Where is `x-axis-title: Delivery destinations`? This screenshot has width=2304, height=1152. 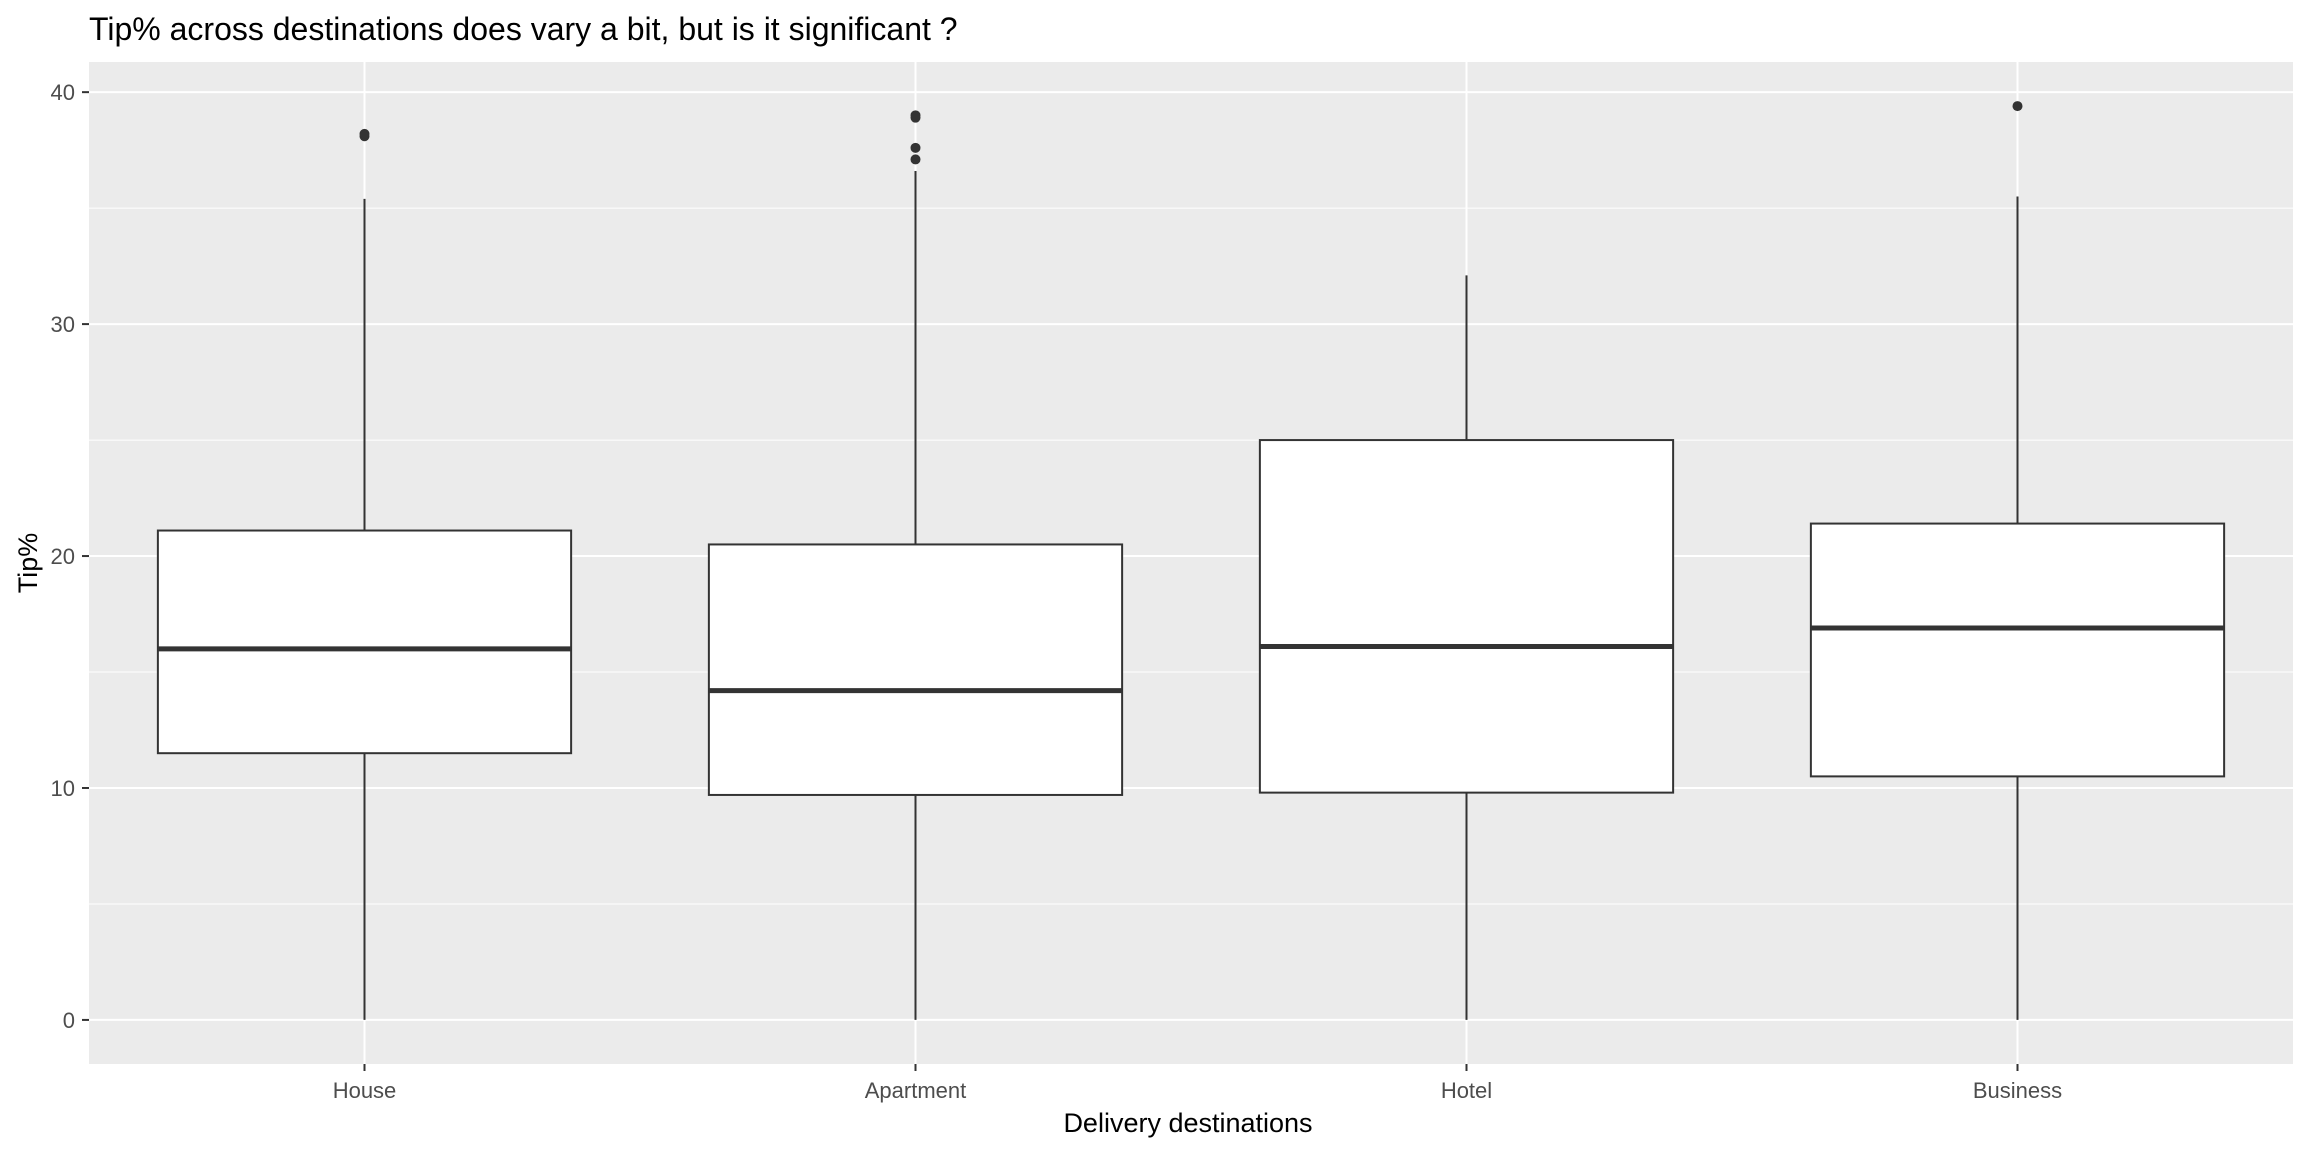 x-axis-title: Delivery destinations is located at coordinates (1187, 1123).